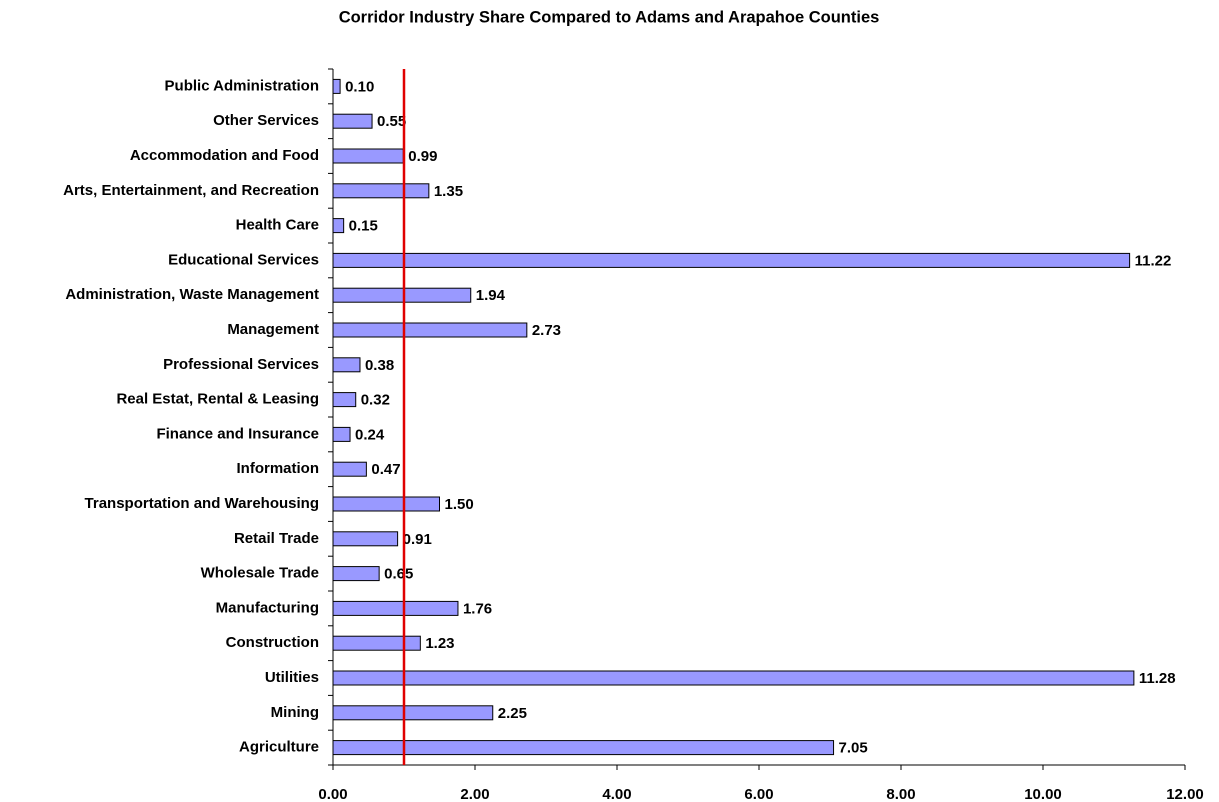 The width and height of the screenshot is (1219, 802). Describe the element at coordinates (242, 85) in the screenshot. I see `y-tick-label: Public Administration` at that location.